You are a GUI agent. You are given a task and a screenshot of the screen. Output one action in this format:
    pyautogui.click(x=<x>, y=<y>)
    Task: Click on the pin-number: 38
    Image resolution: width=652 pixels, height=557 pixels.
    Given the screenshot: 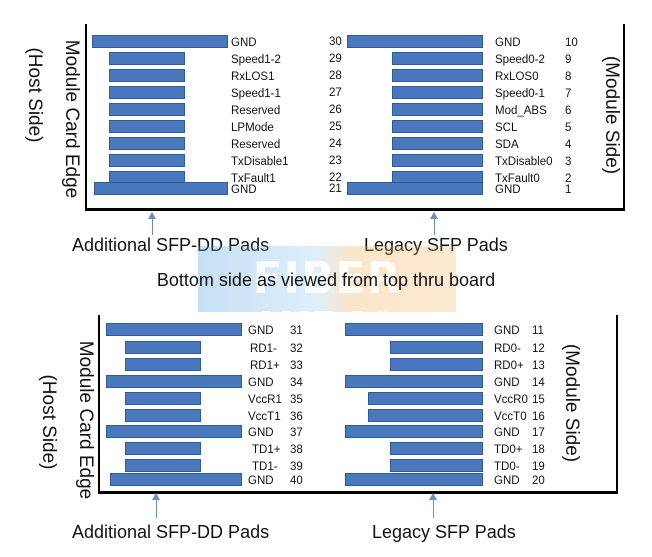 What is the action you would take?
    pyautogui.click(x=296, y=450)
    